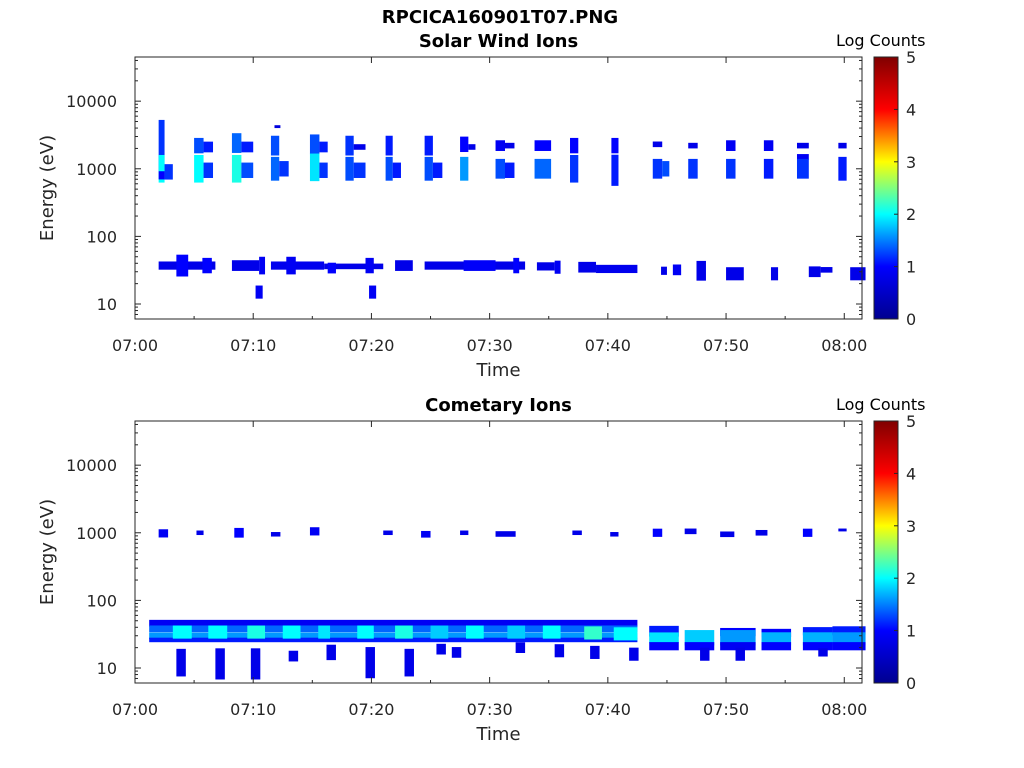 The width and height of the screenshot is (1024, 768). I want to click on colorbar-tick-label: 0, so click(911, 319).